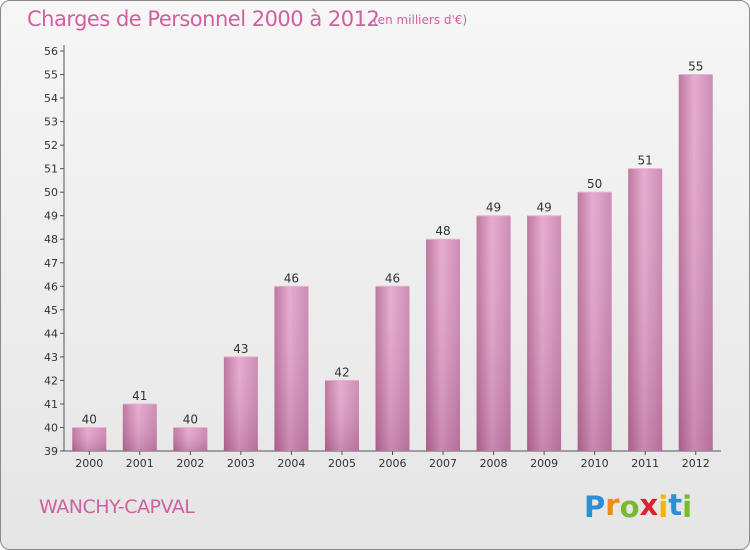  I want to click on y-tick-label: 48, so click(51, 239).